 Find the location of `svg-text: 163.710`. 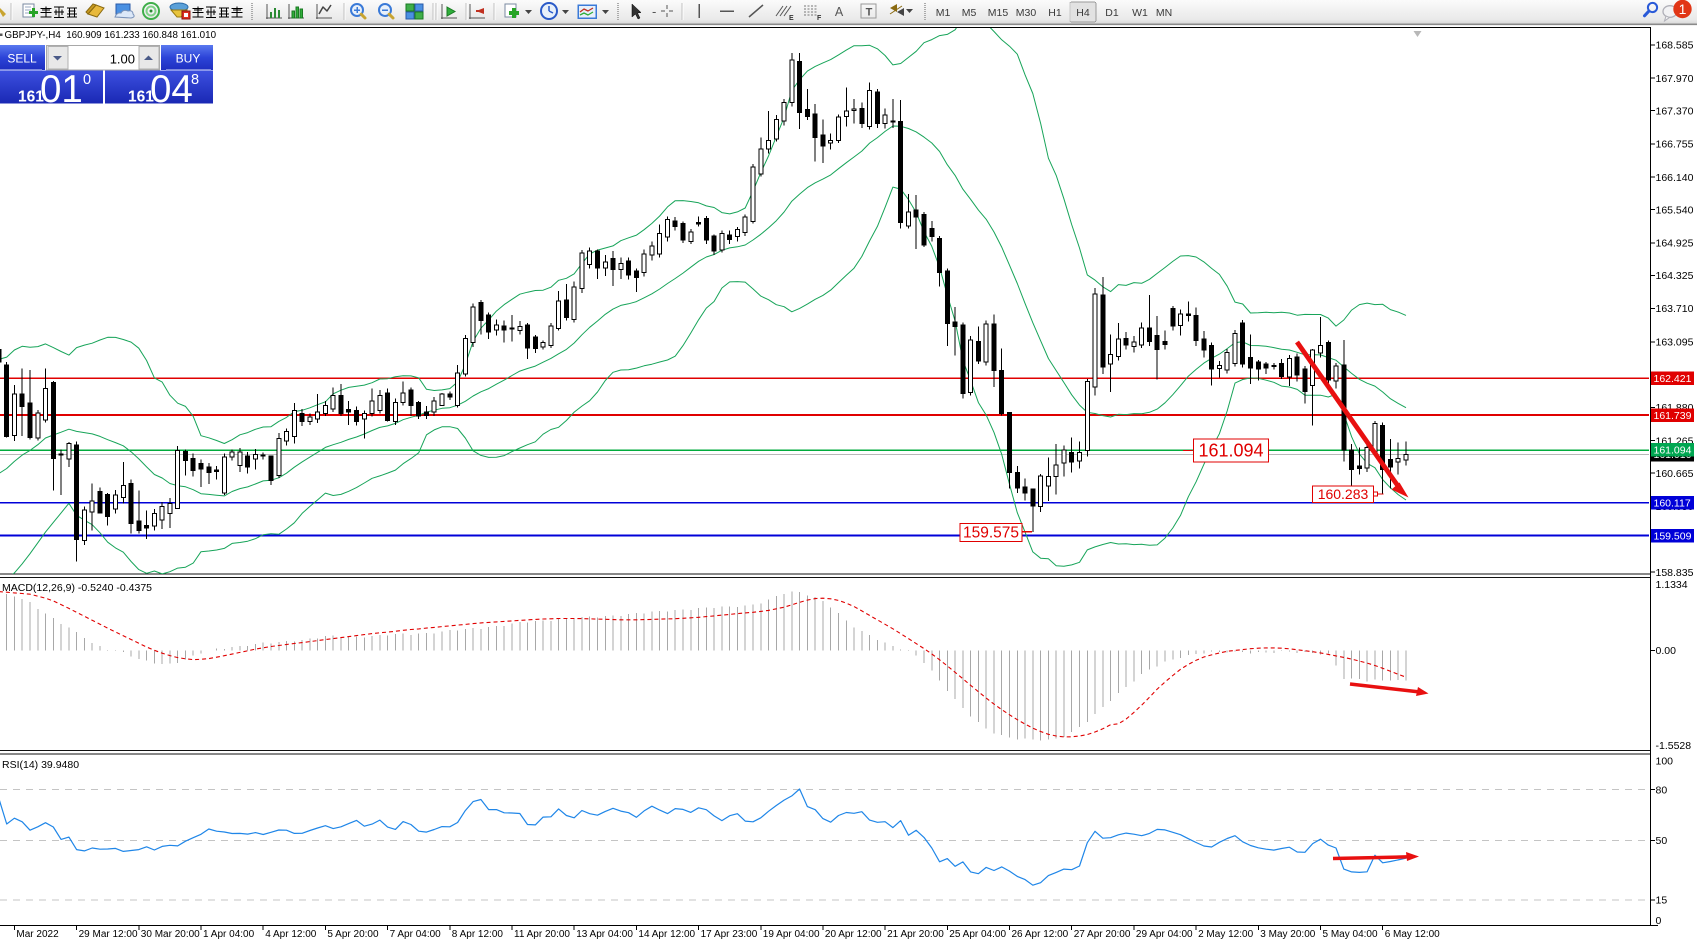

svg-text: 163.710 is located at coordinates (1675, 309).